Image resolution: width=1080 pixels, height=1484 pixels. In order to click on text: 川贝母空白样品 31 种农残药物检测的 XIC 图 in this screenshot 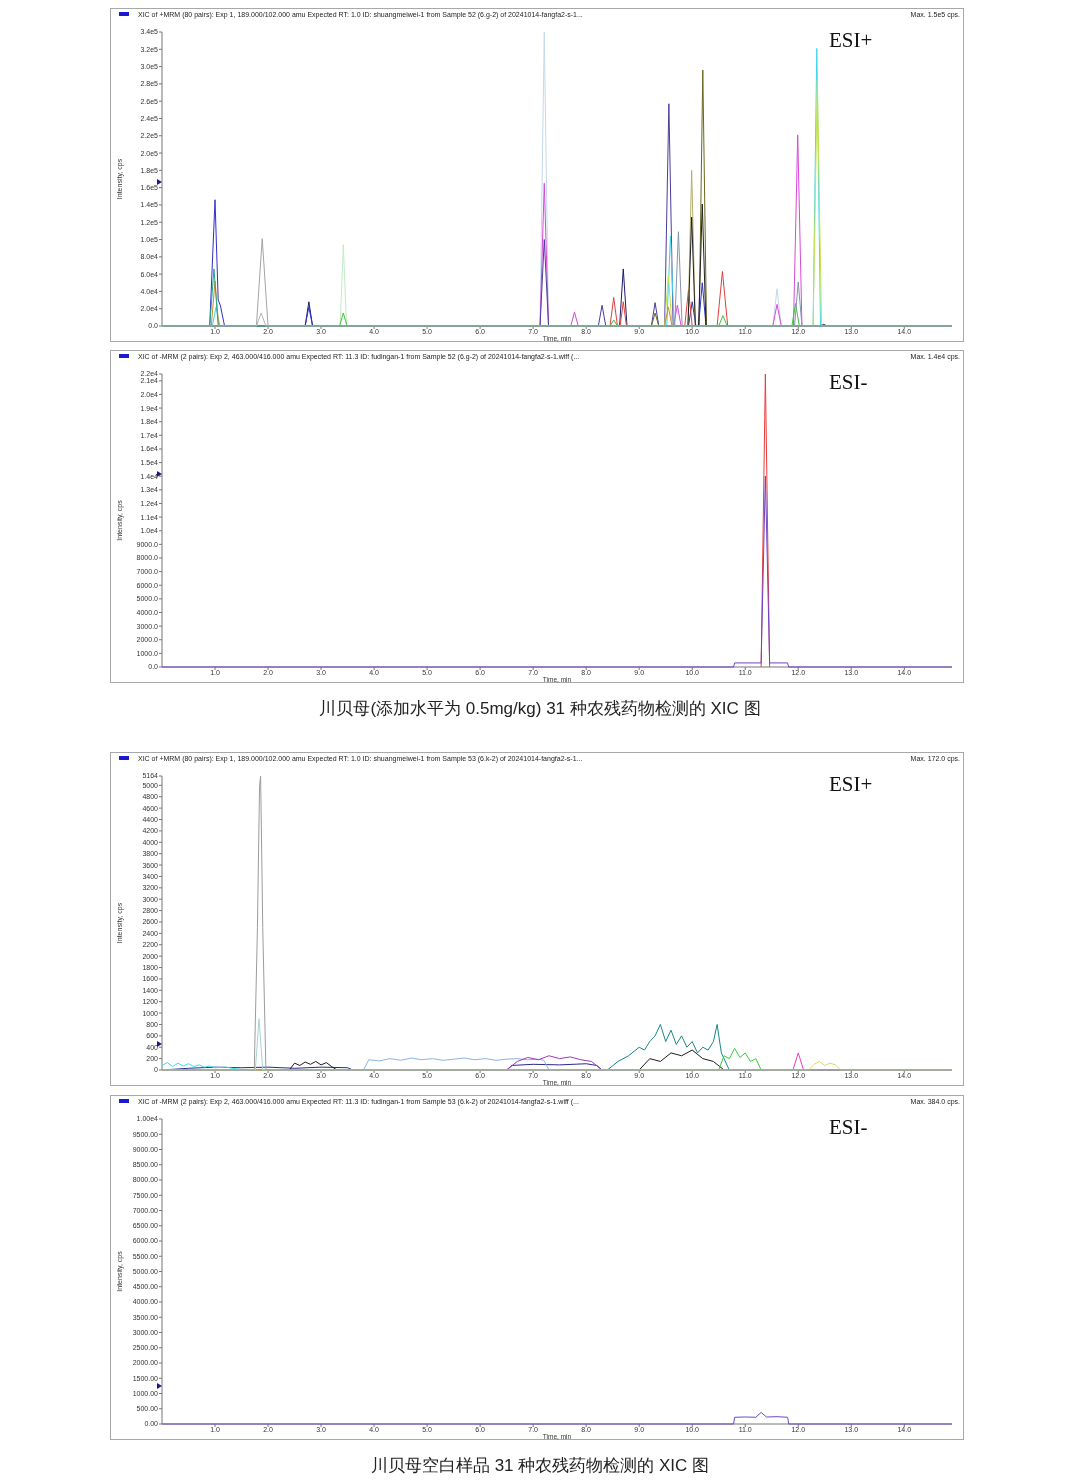, I will do `click(540, 1466)`.